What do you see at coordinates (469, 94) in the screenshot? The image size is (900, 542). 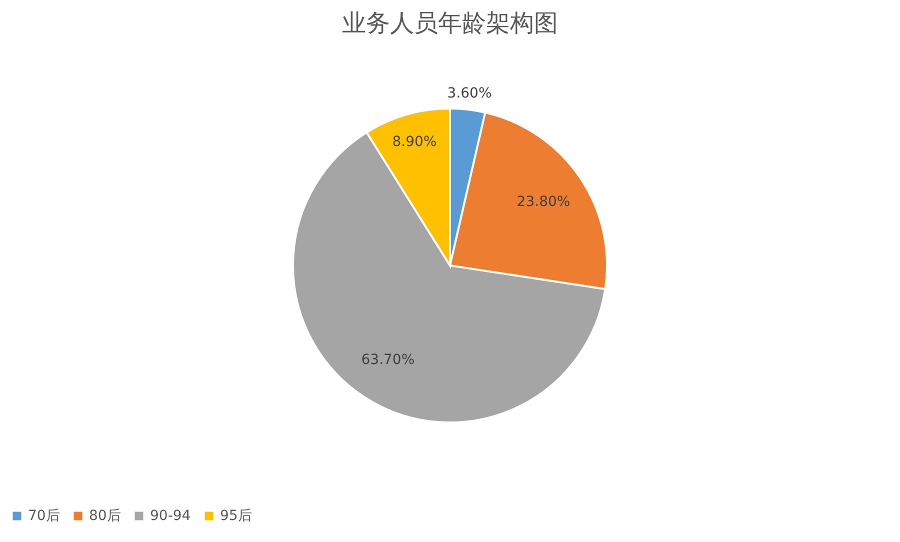 I see `data-label: 3.60%` at bounding box center [469, 94].